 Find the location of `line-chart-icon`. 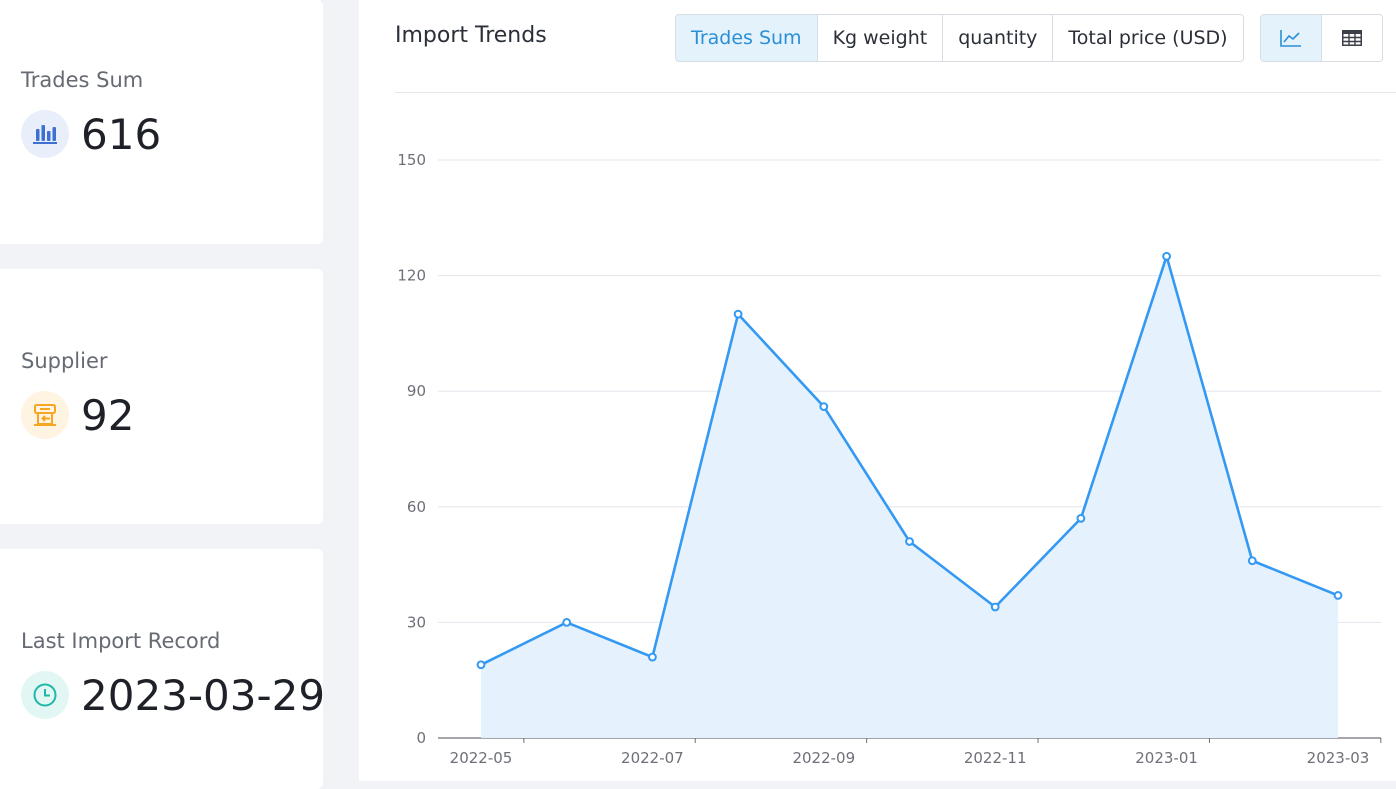

line-chart-icon is located at coordinates (1290, 38).